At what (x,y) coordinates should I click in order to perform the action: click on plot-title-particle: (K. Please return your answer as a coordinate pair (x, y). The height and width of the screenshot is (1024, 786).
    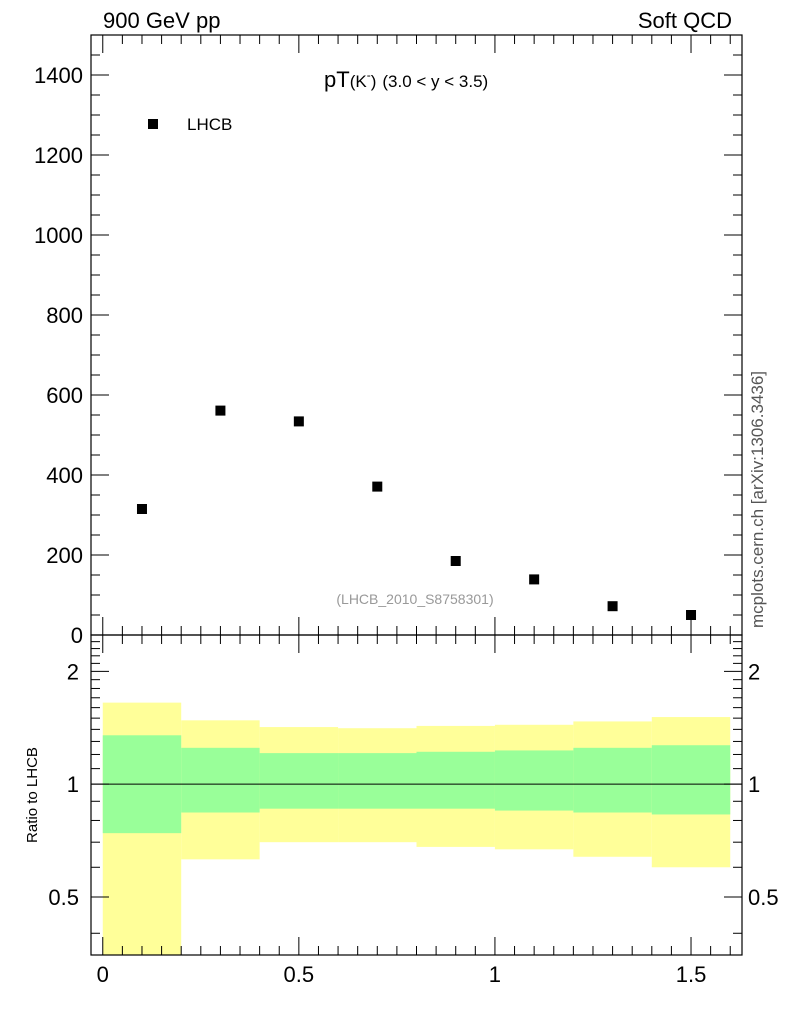
    Looking at the image, I should click on (359, 81).